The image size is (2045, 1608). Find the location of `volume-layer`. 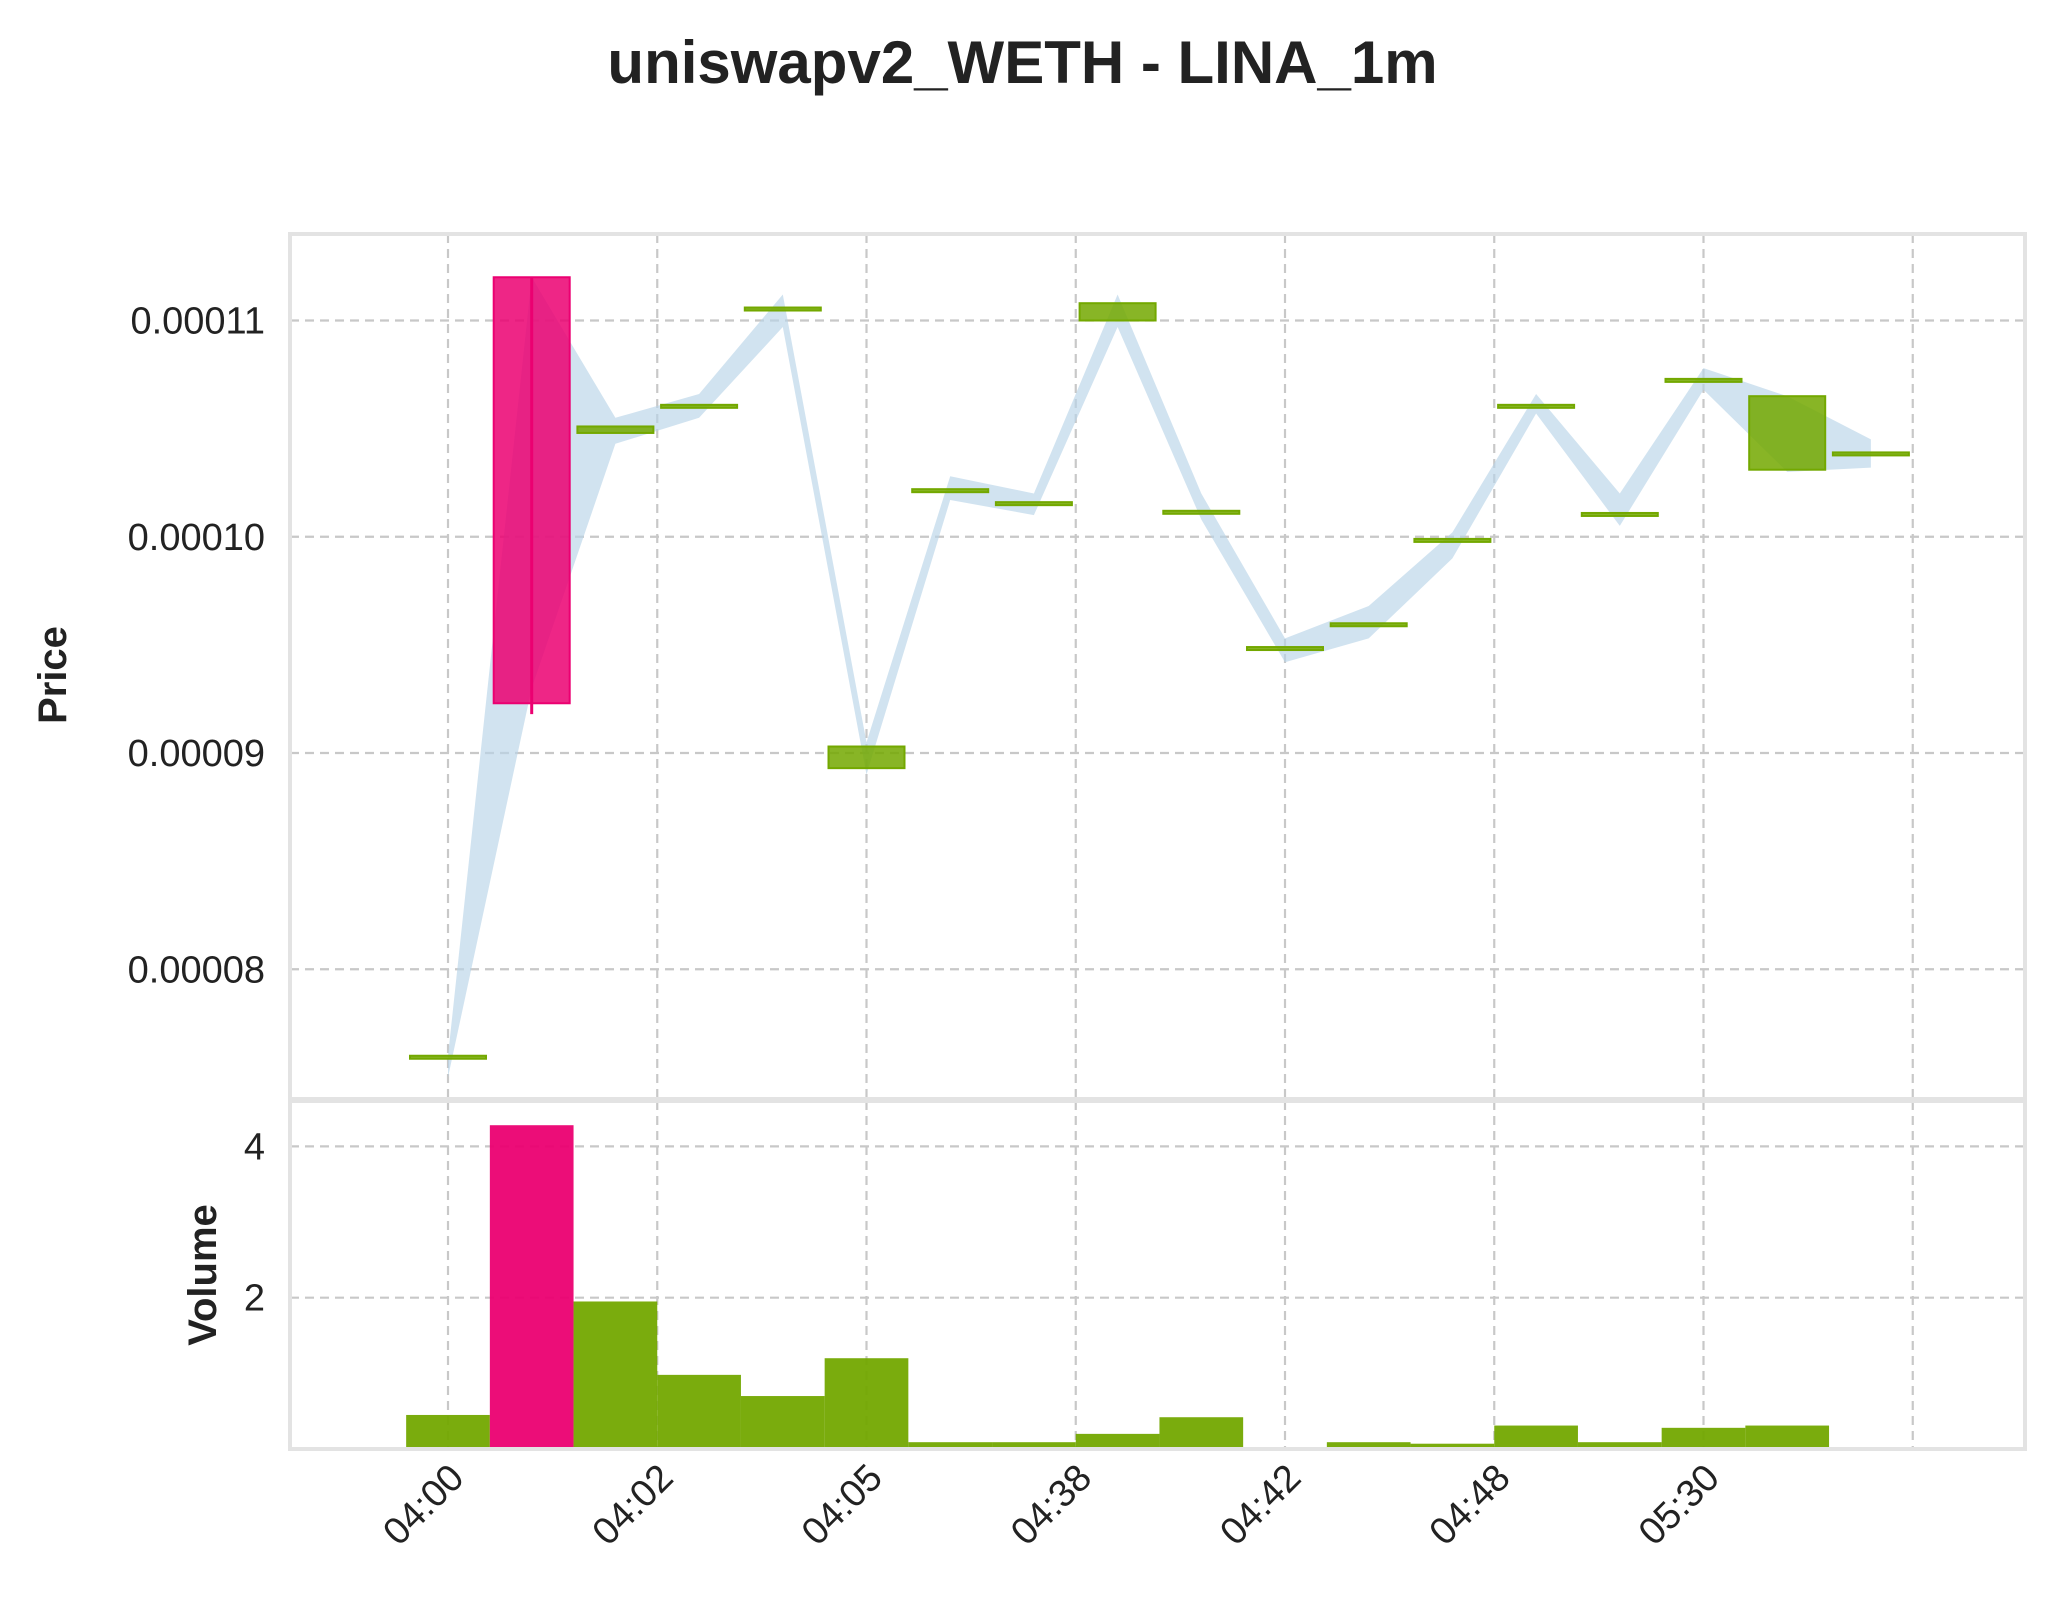

volume-layer is located at coordinates (1118, 1287).